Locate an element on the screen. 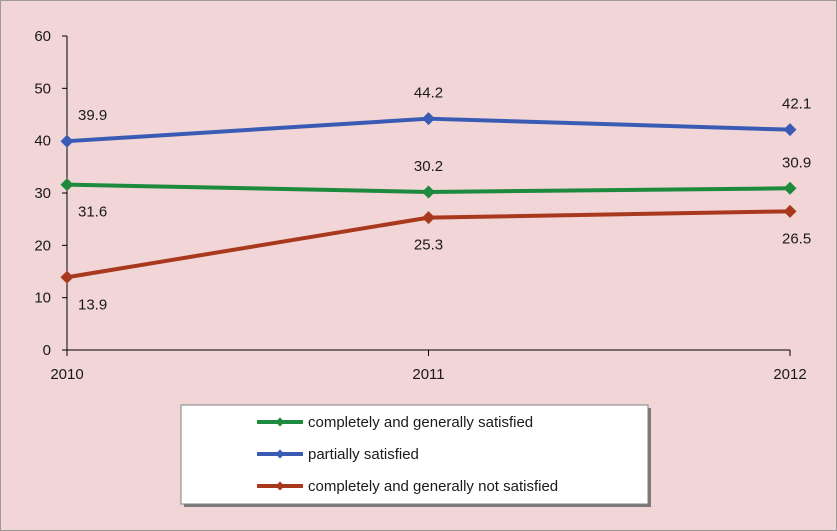  legend-item: partially satisfied is located at coordinates (338, 454).